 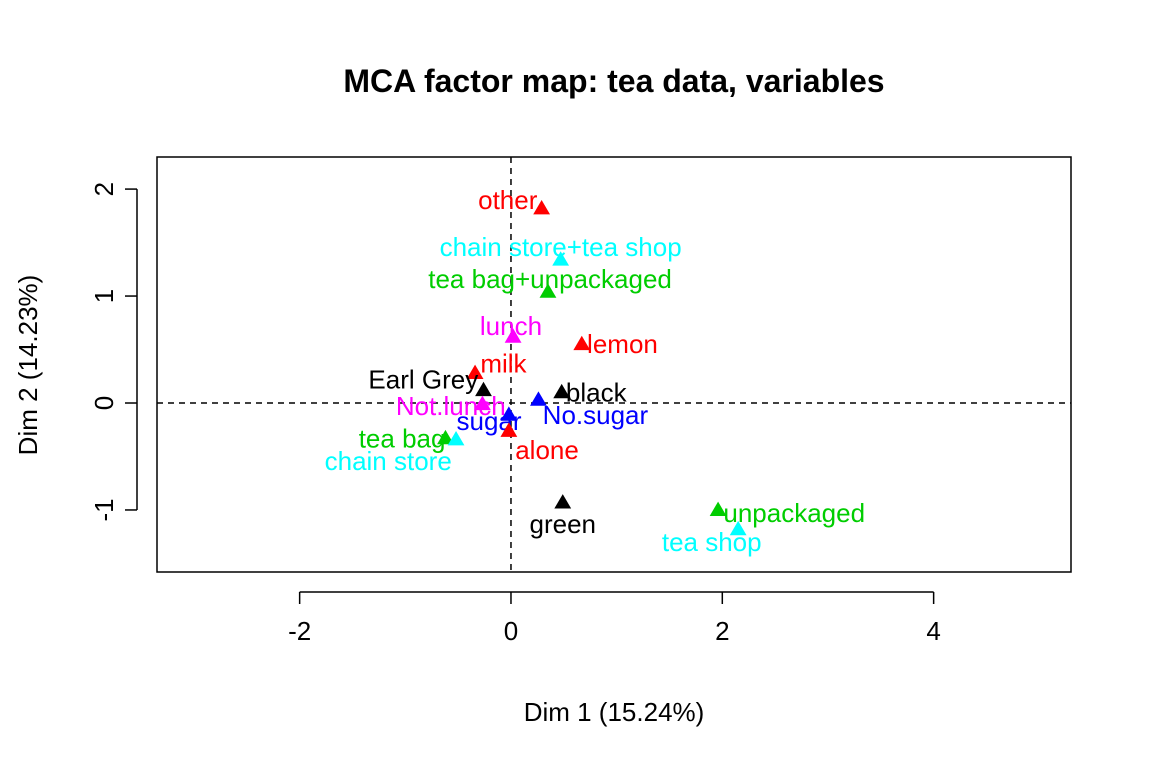 What do you see at coordinates (933, 631) in the screenshot?
I see `x-tick-label: 4` at bounding box center [933, 631].